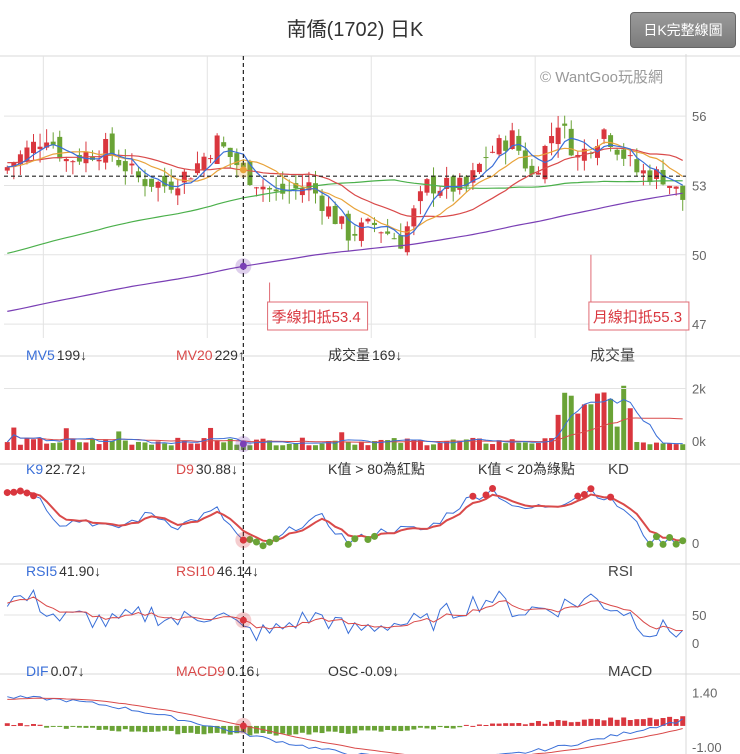  I want to click on indicator-header: DIF 0.07↓, so click(55, 671).